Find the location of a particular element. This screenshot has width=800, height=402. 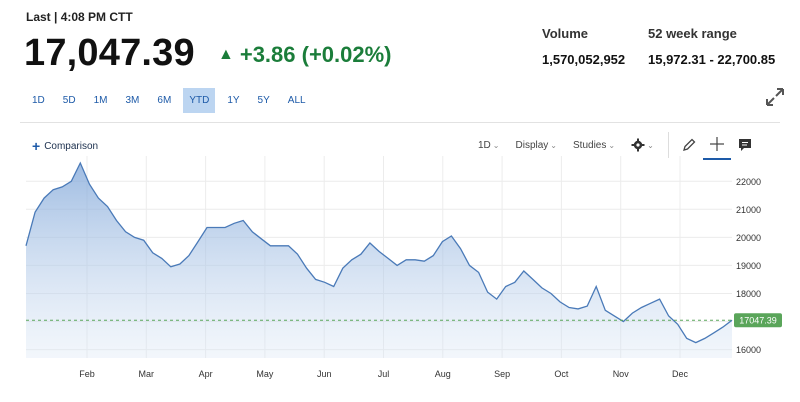

crosshair-icon is located at coordinates (716, 144).